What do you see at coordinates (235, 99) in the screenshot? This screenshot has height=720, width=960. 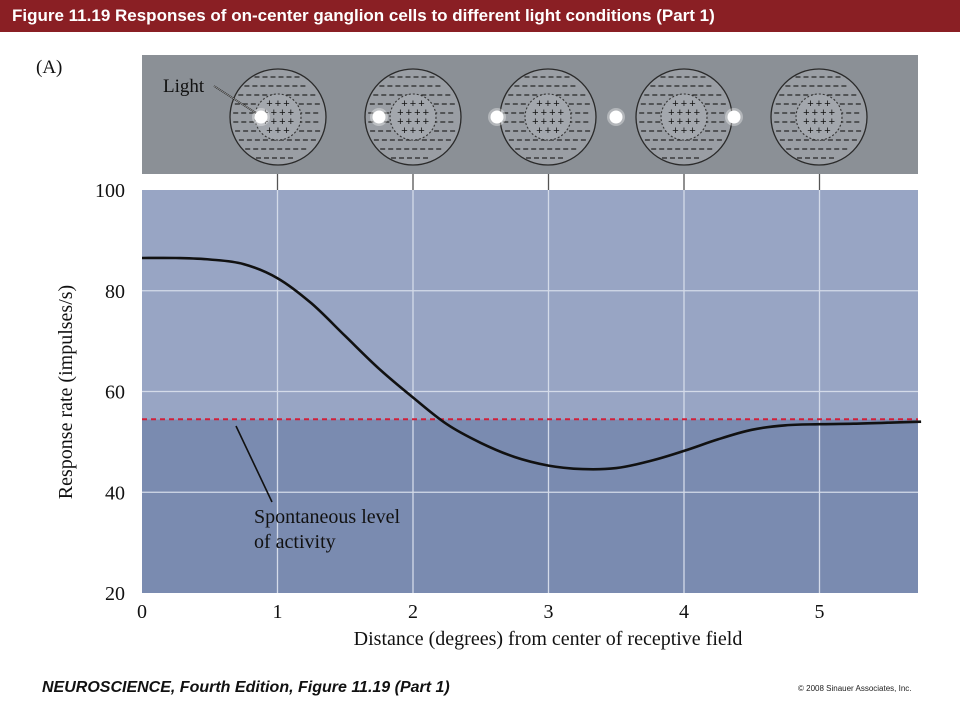 I see `light-pointer-line-inner` at bounding box center [235, 99].